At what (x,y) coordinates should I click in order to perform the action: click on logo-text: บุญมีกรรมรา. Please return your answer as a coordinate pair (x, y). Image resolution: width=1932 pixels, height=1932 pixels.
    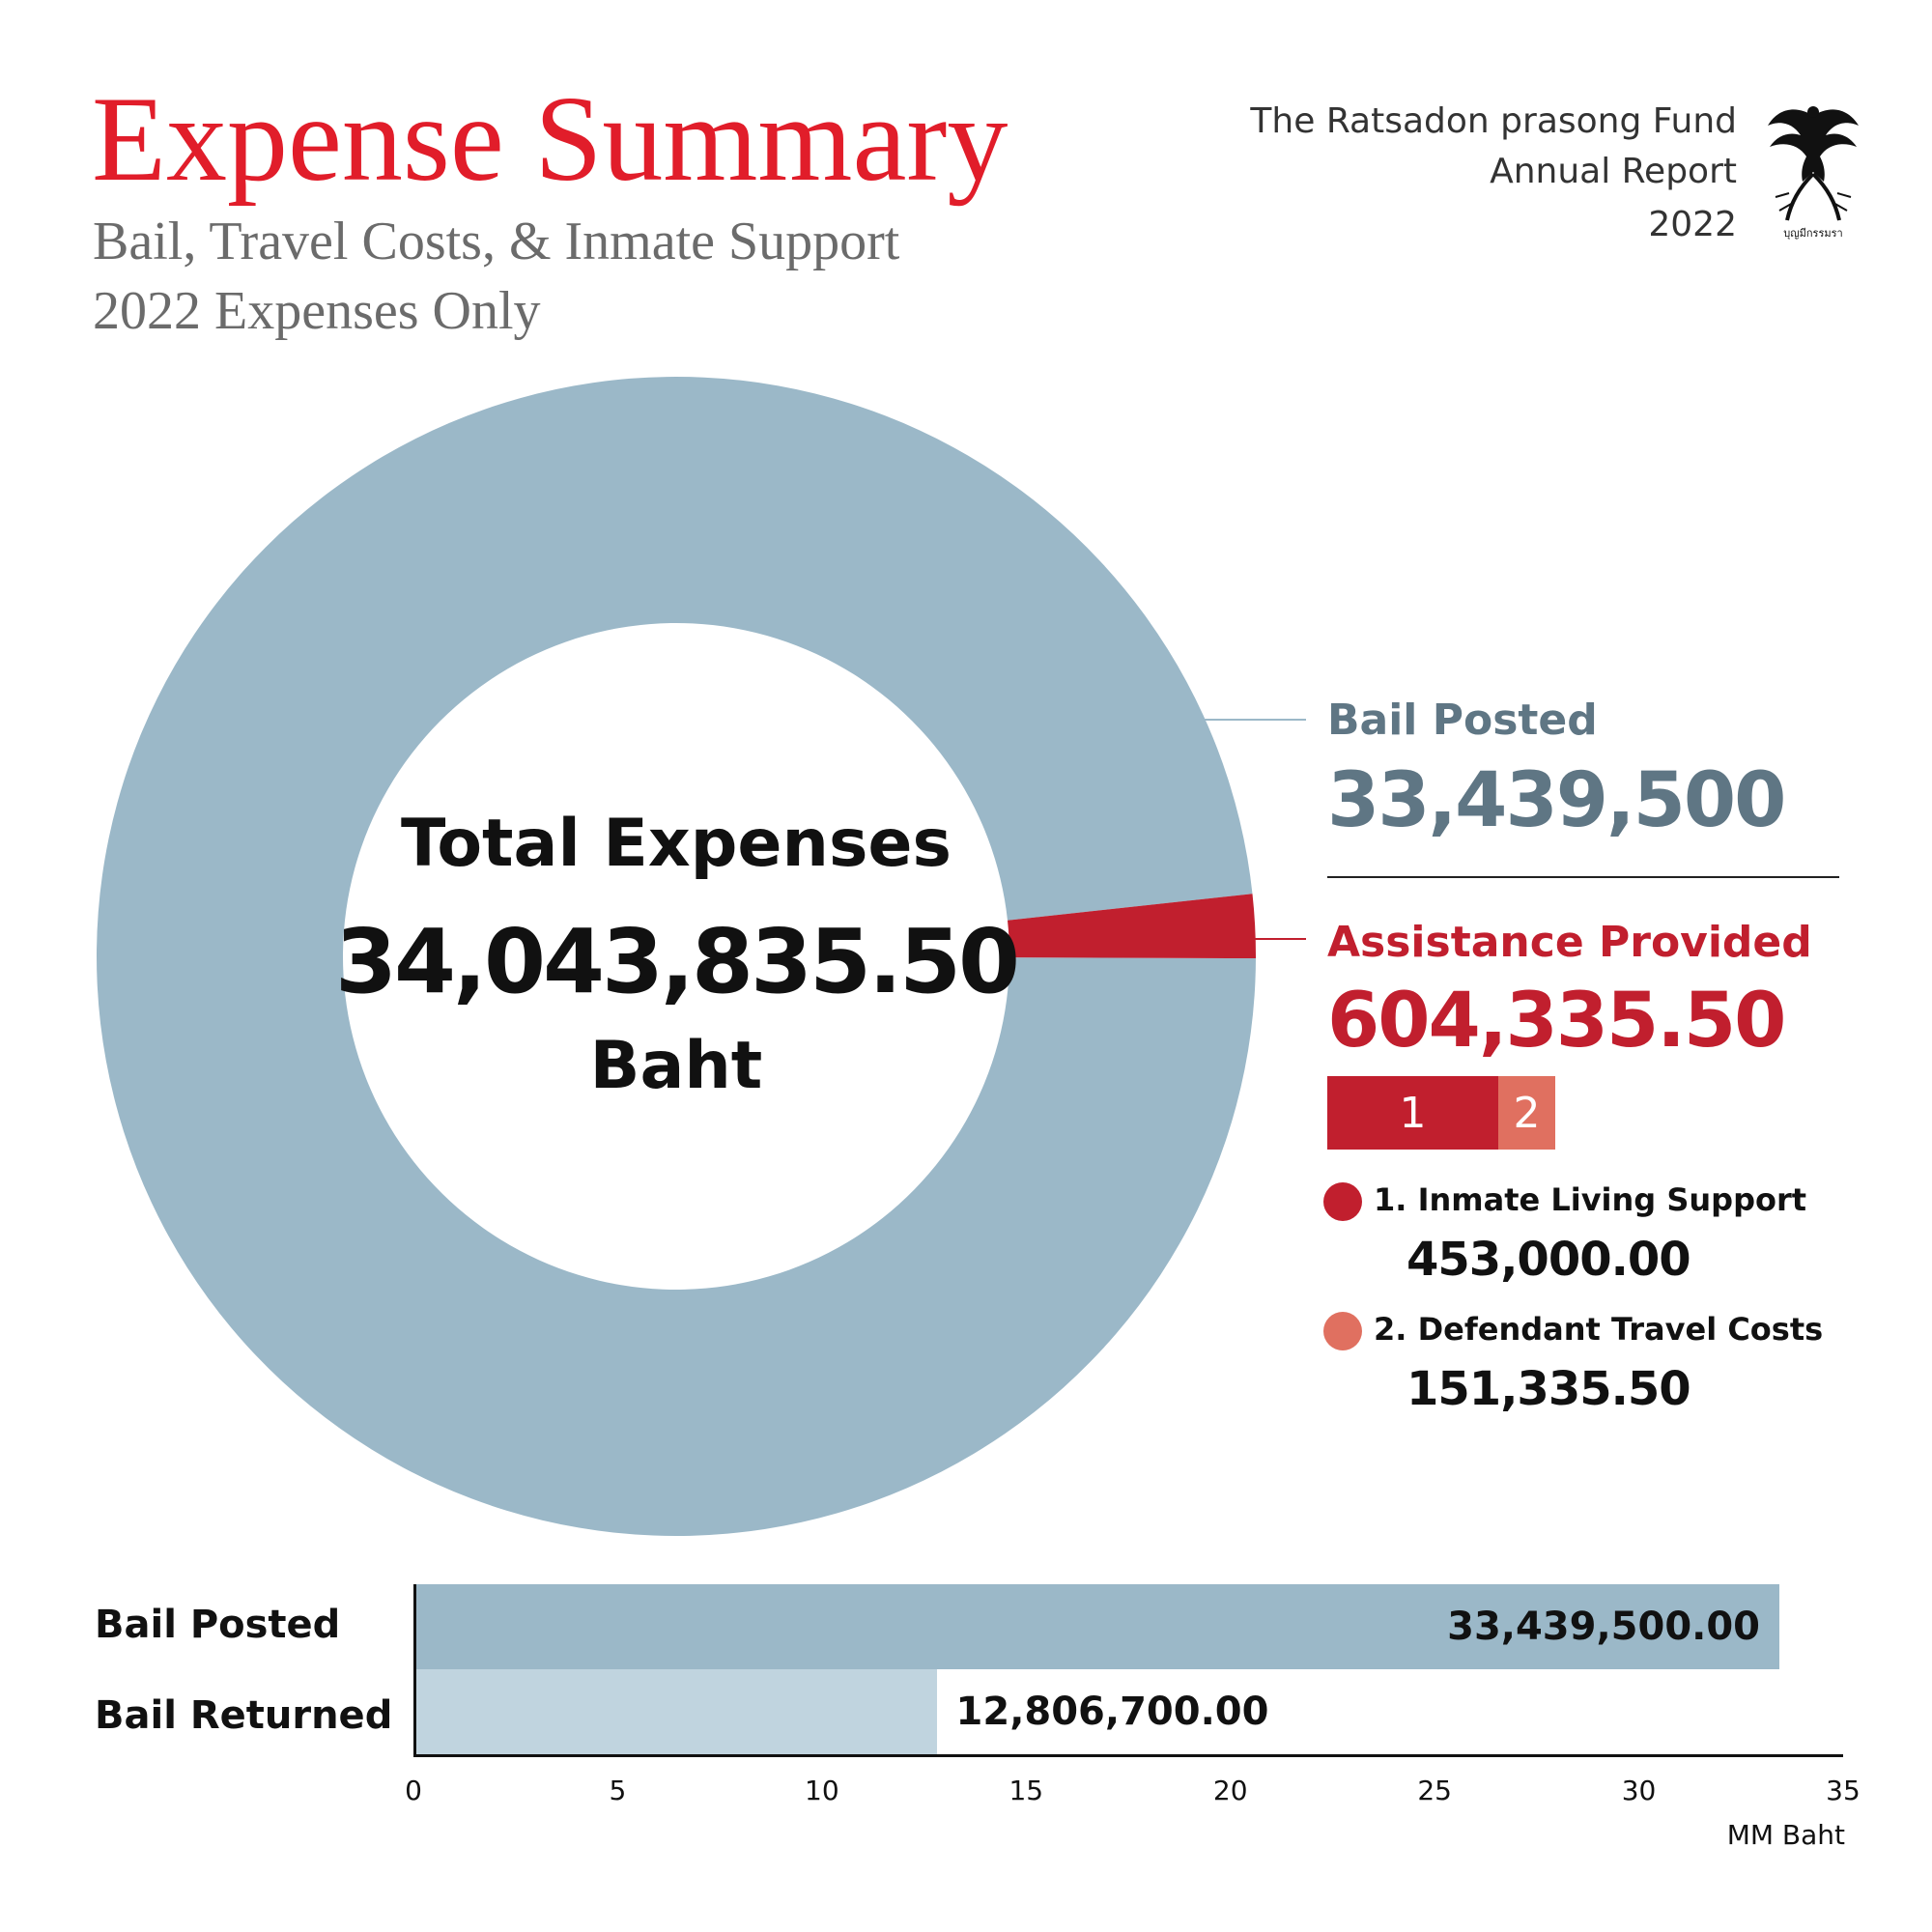
    Looking at the image, I should click on (1812, 233).